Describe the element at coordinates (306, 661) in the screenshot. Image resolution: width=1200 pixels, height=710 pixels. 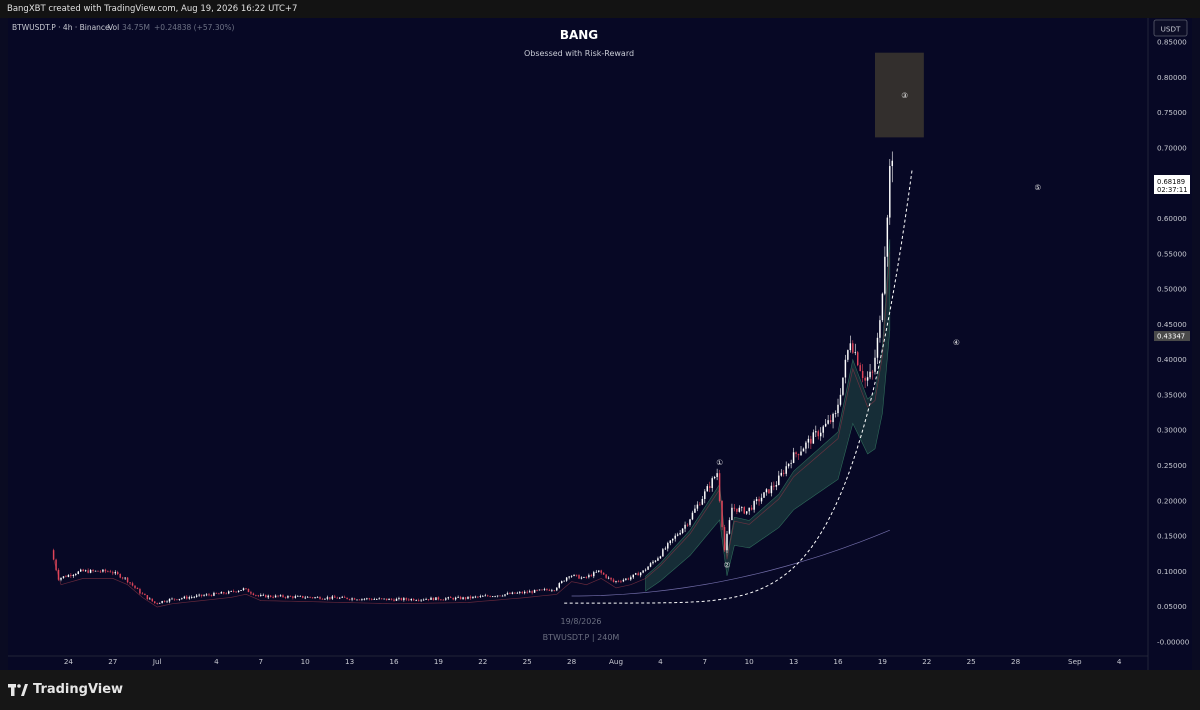
I see `x-tick-label: 10` at that location.